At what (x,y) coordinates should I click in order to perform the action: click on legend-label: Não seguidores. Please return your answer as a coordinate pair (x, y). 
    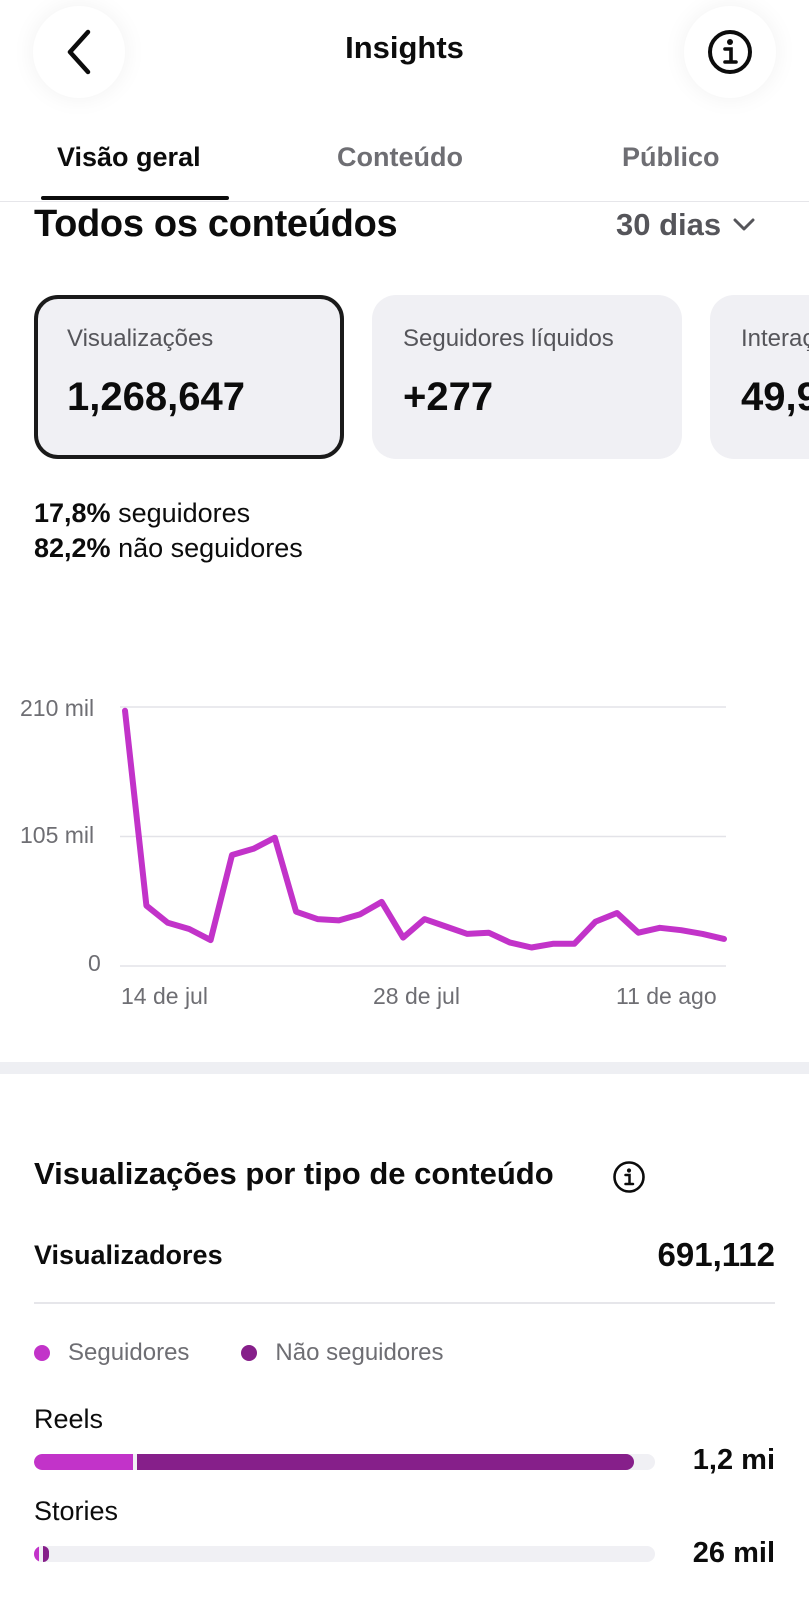
    Looking at the image, I should click on (359, 1352).